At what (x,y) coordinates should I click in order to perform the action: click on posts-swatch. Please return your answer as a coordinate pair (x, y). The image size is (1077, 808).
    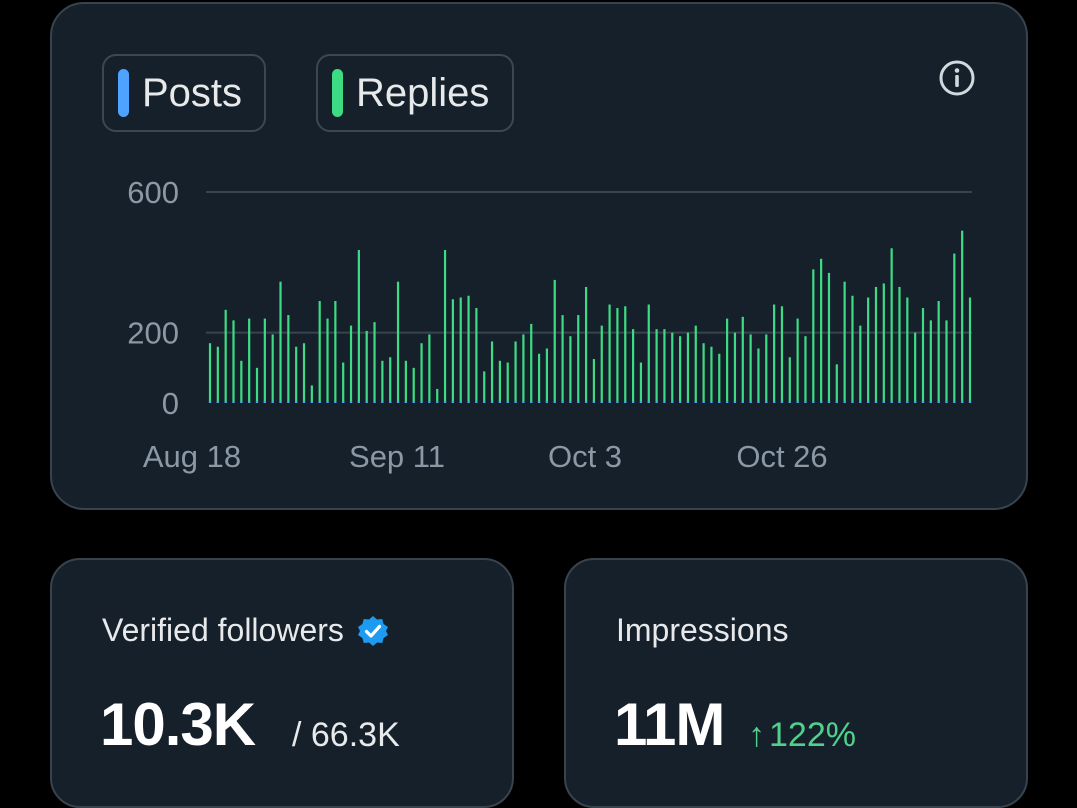
    Looking at the image, I should click on (123, 93).